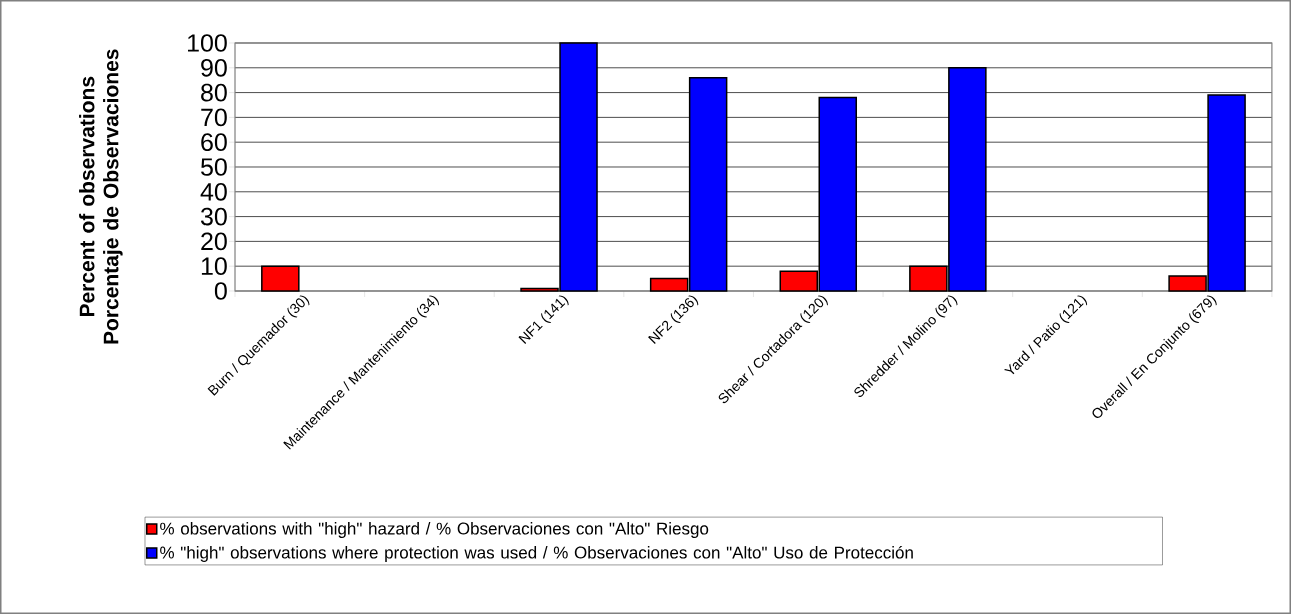 The width and height of the screenshot is (1291, 614). Describe the element at coordinates (214, 142) in the screenshot. I see `y-tick-label: 60` at that location.